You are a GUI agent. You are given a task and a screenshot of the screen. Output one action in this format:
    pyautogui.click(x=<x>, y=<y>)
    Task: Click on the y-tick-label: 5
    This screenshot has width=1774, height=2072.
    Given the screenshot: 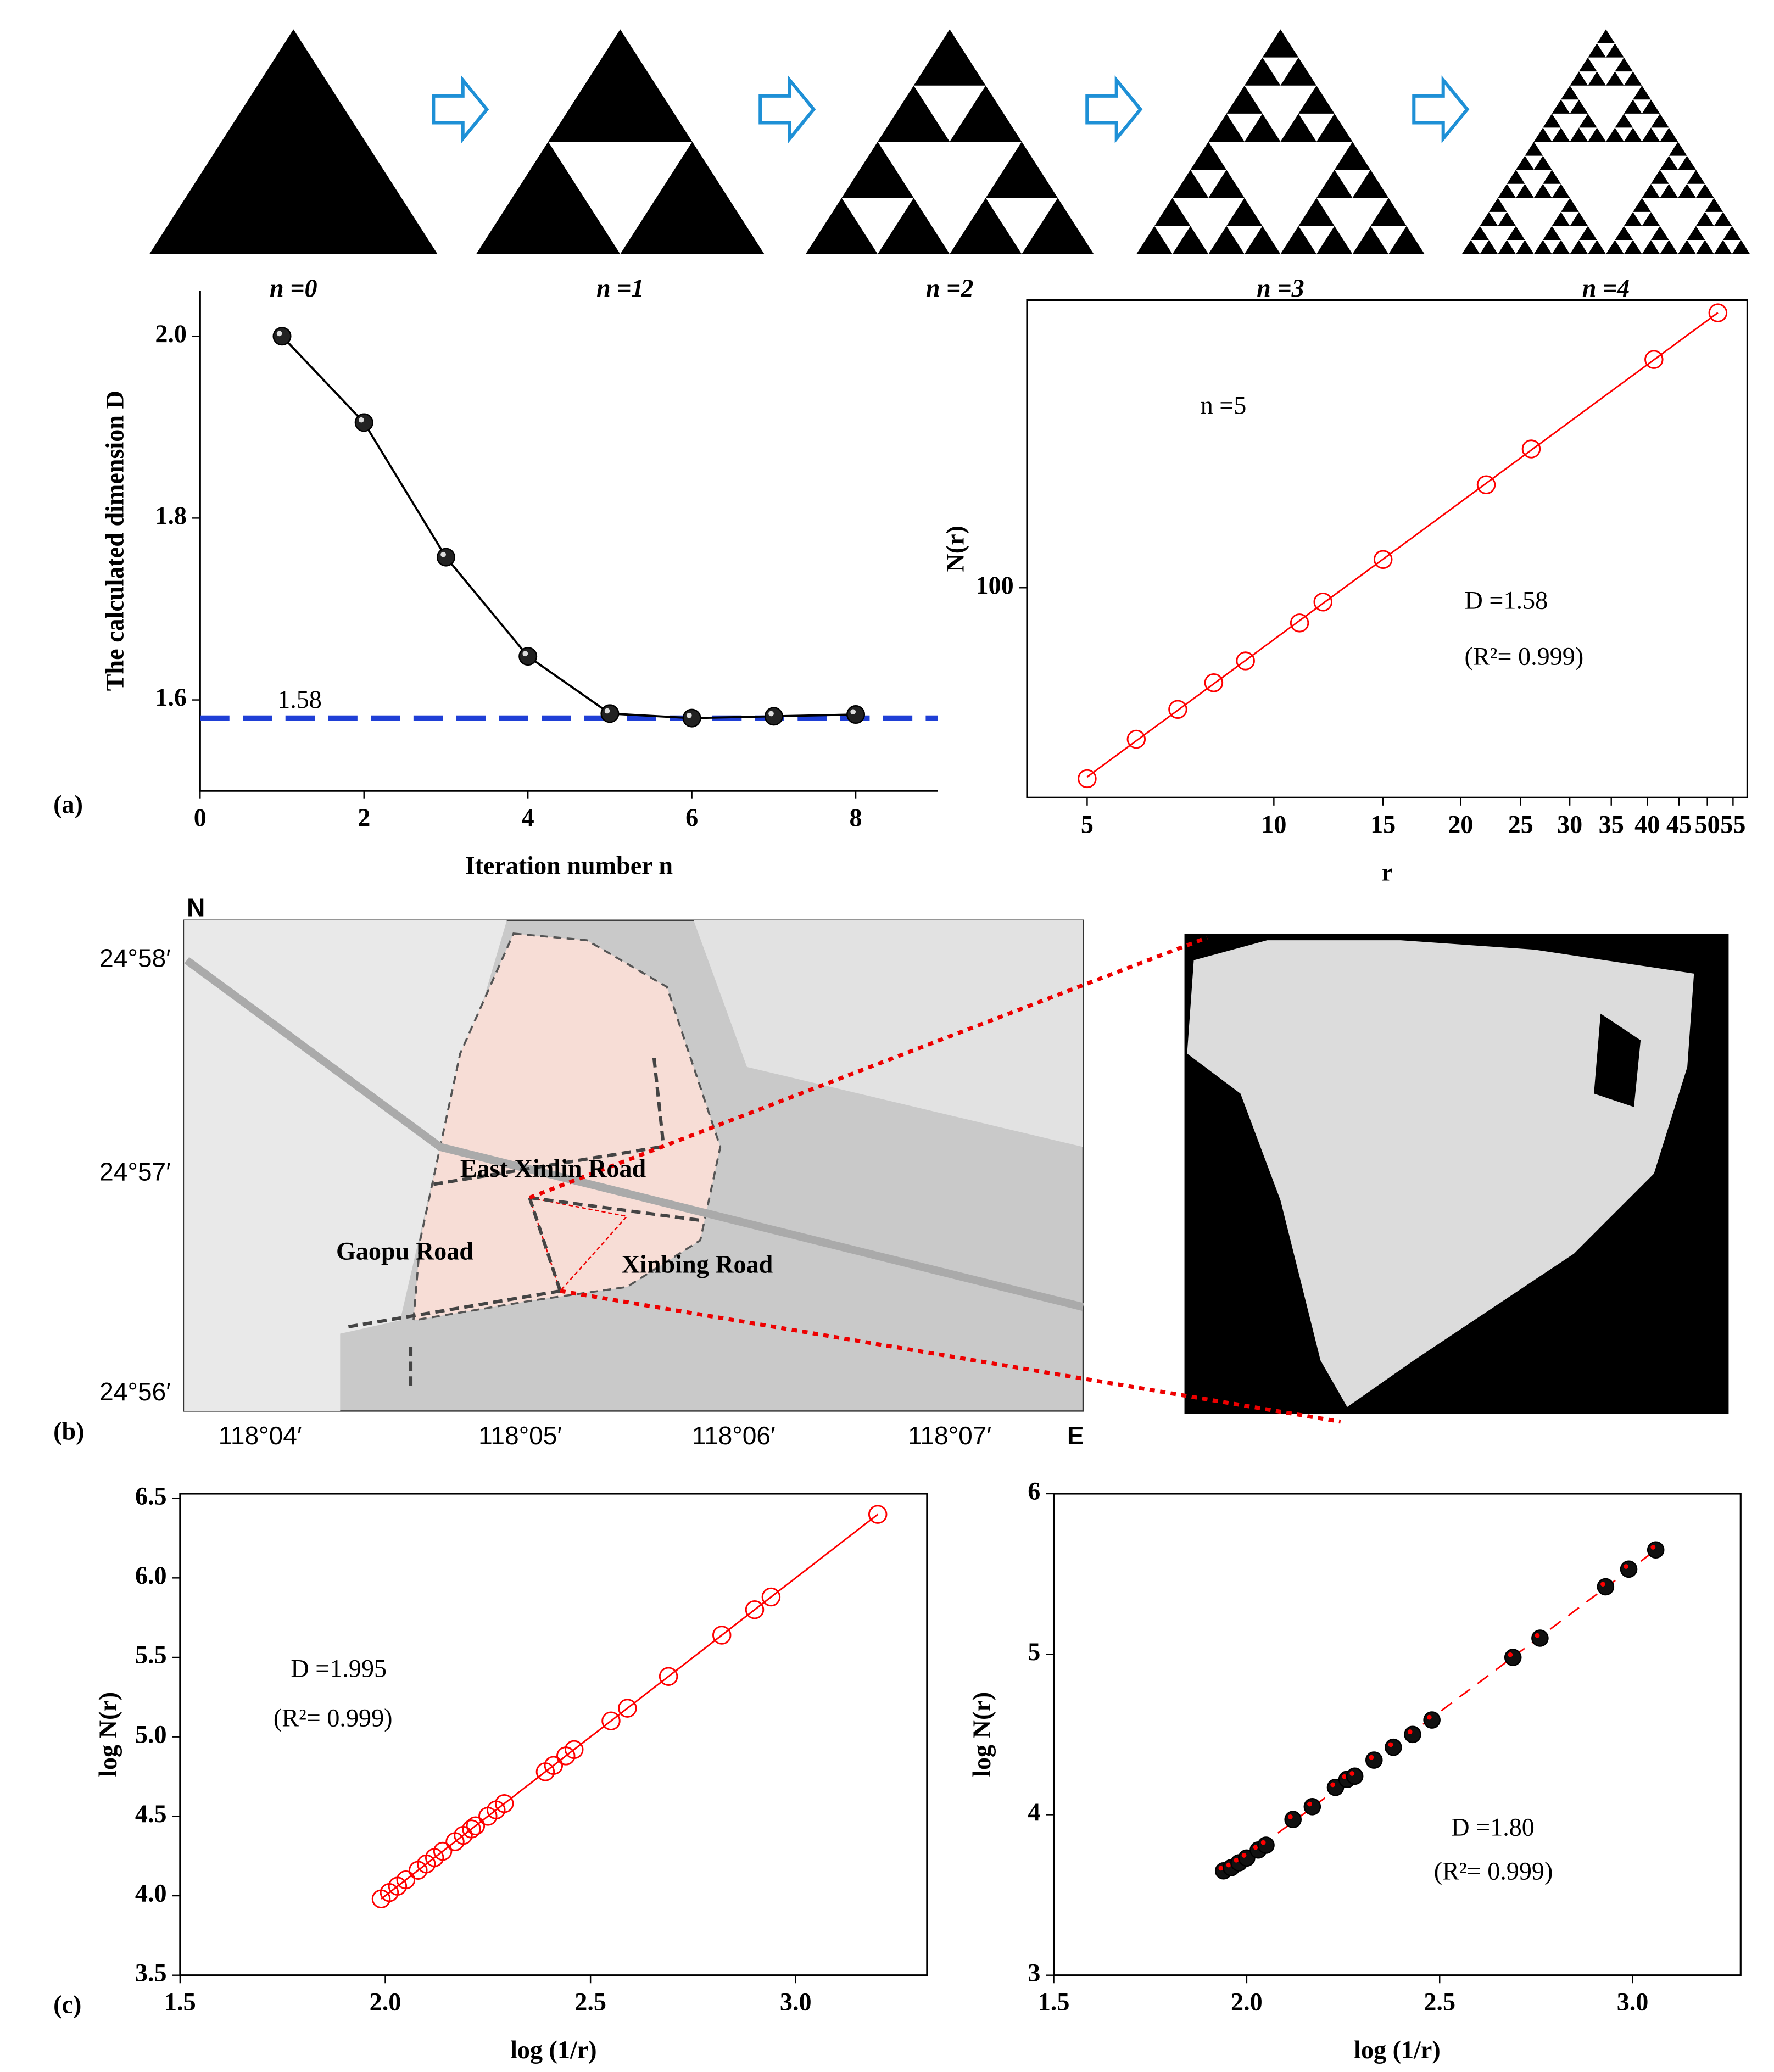 What is the action you would take?
    pyautogui.click(x=1034, y=1652)
    